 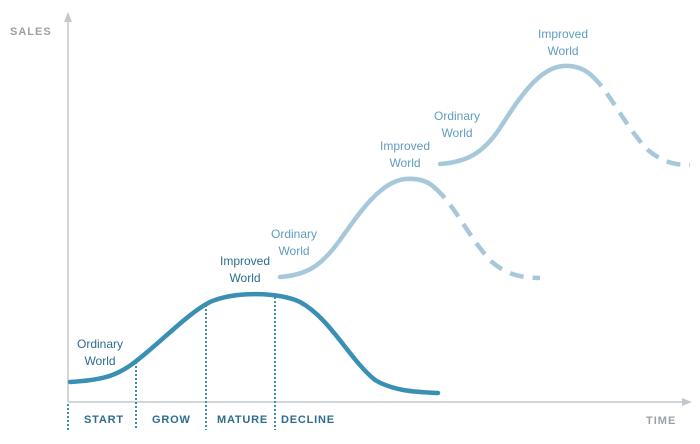 I want to click on lifecycle-curve-2-dashed, so click(x=487, y=233).